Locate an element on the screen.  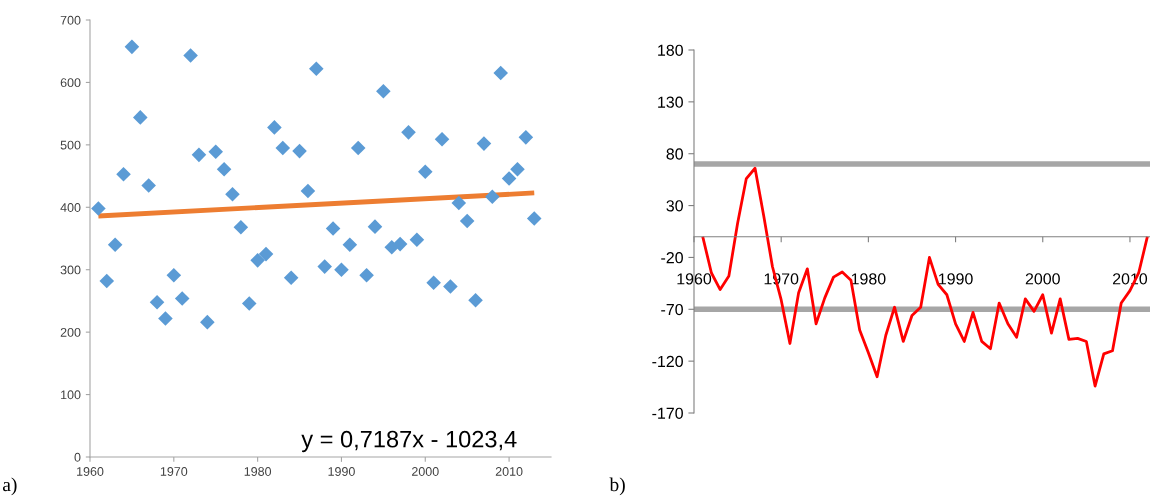
y-tick-label: 30 is located at coordinates (674, 206).